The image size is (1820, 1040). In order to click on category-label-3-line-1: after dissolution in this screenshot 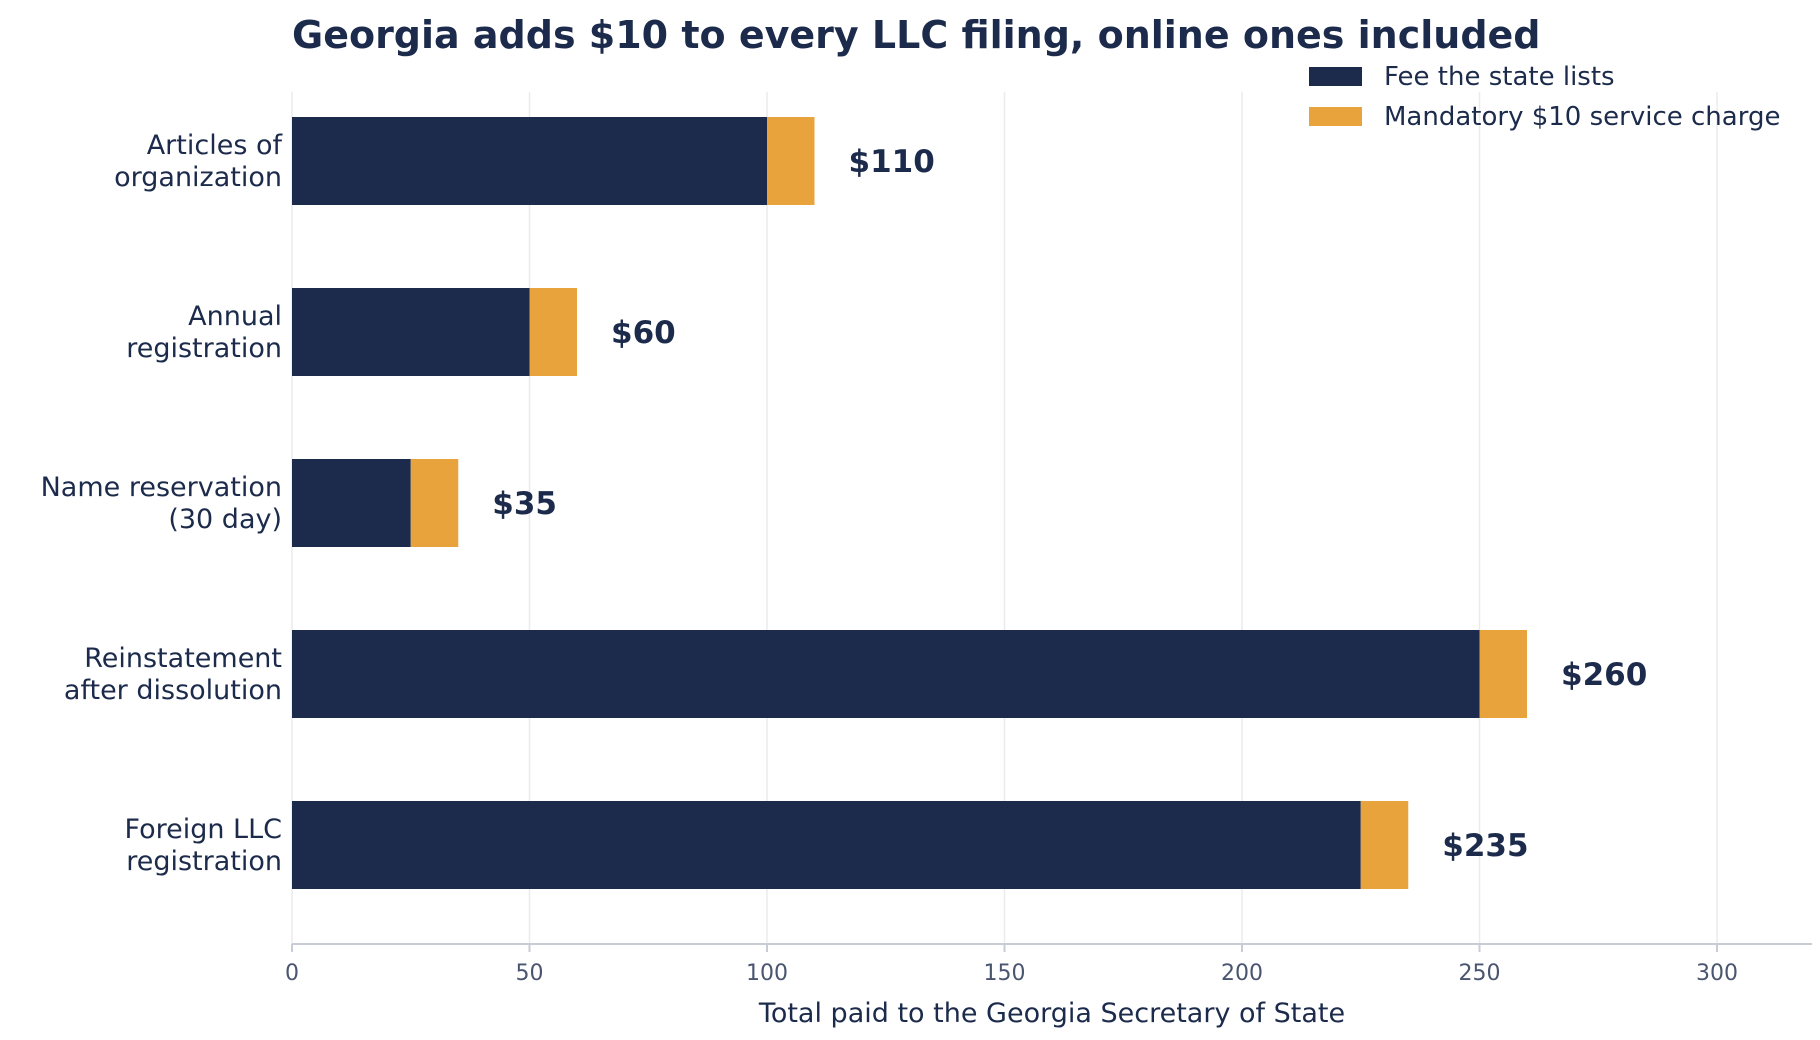, I will do `click(173, 690)`.